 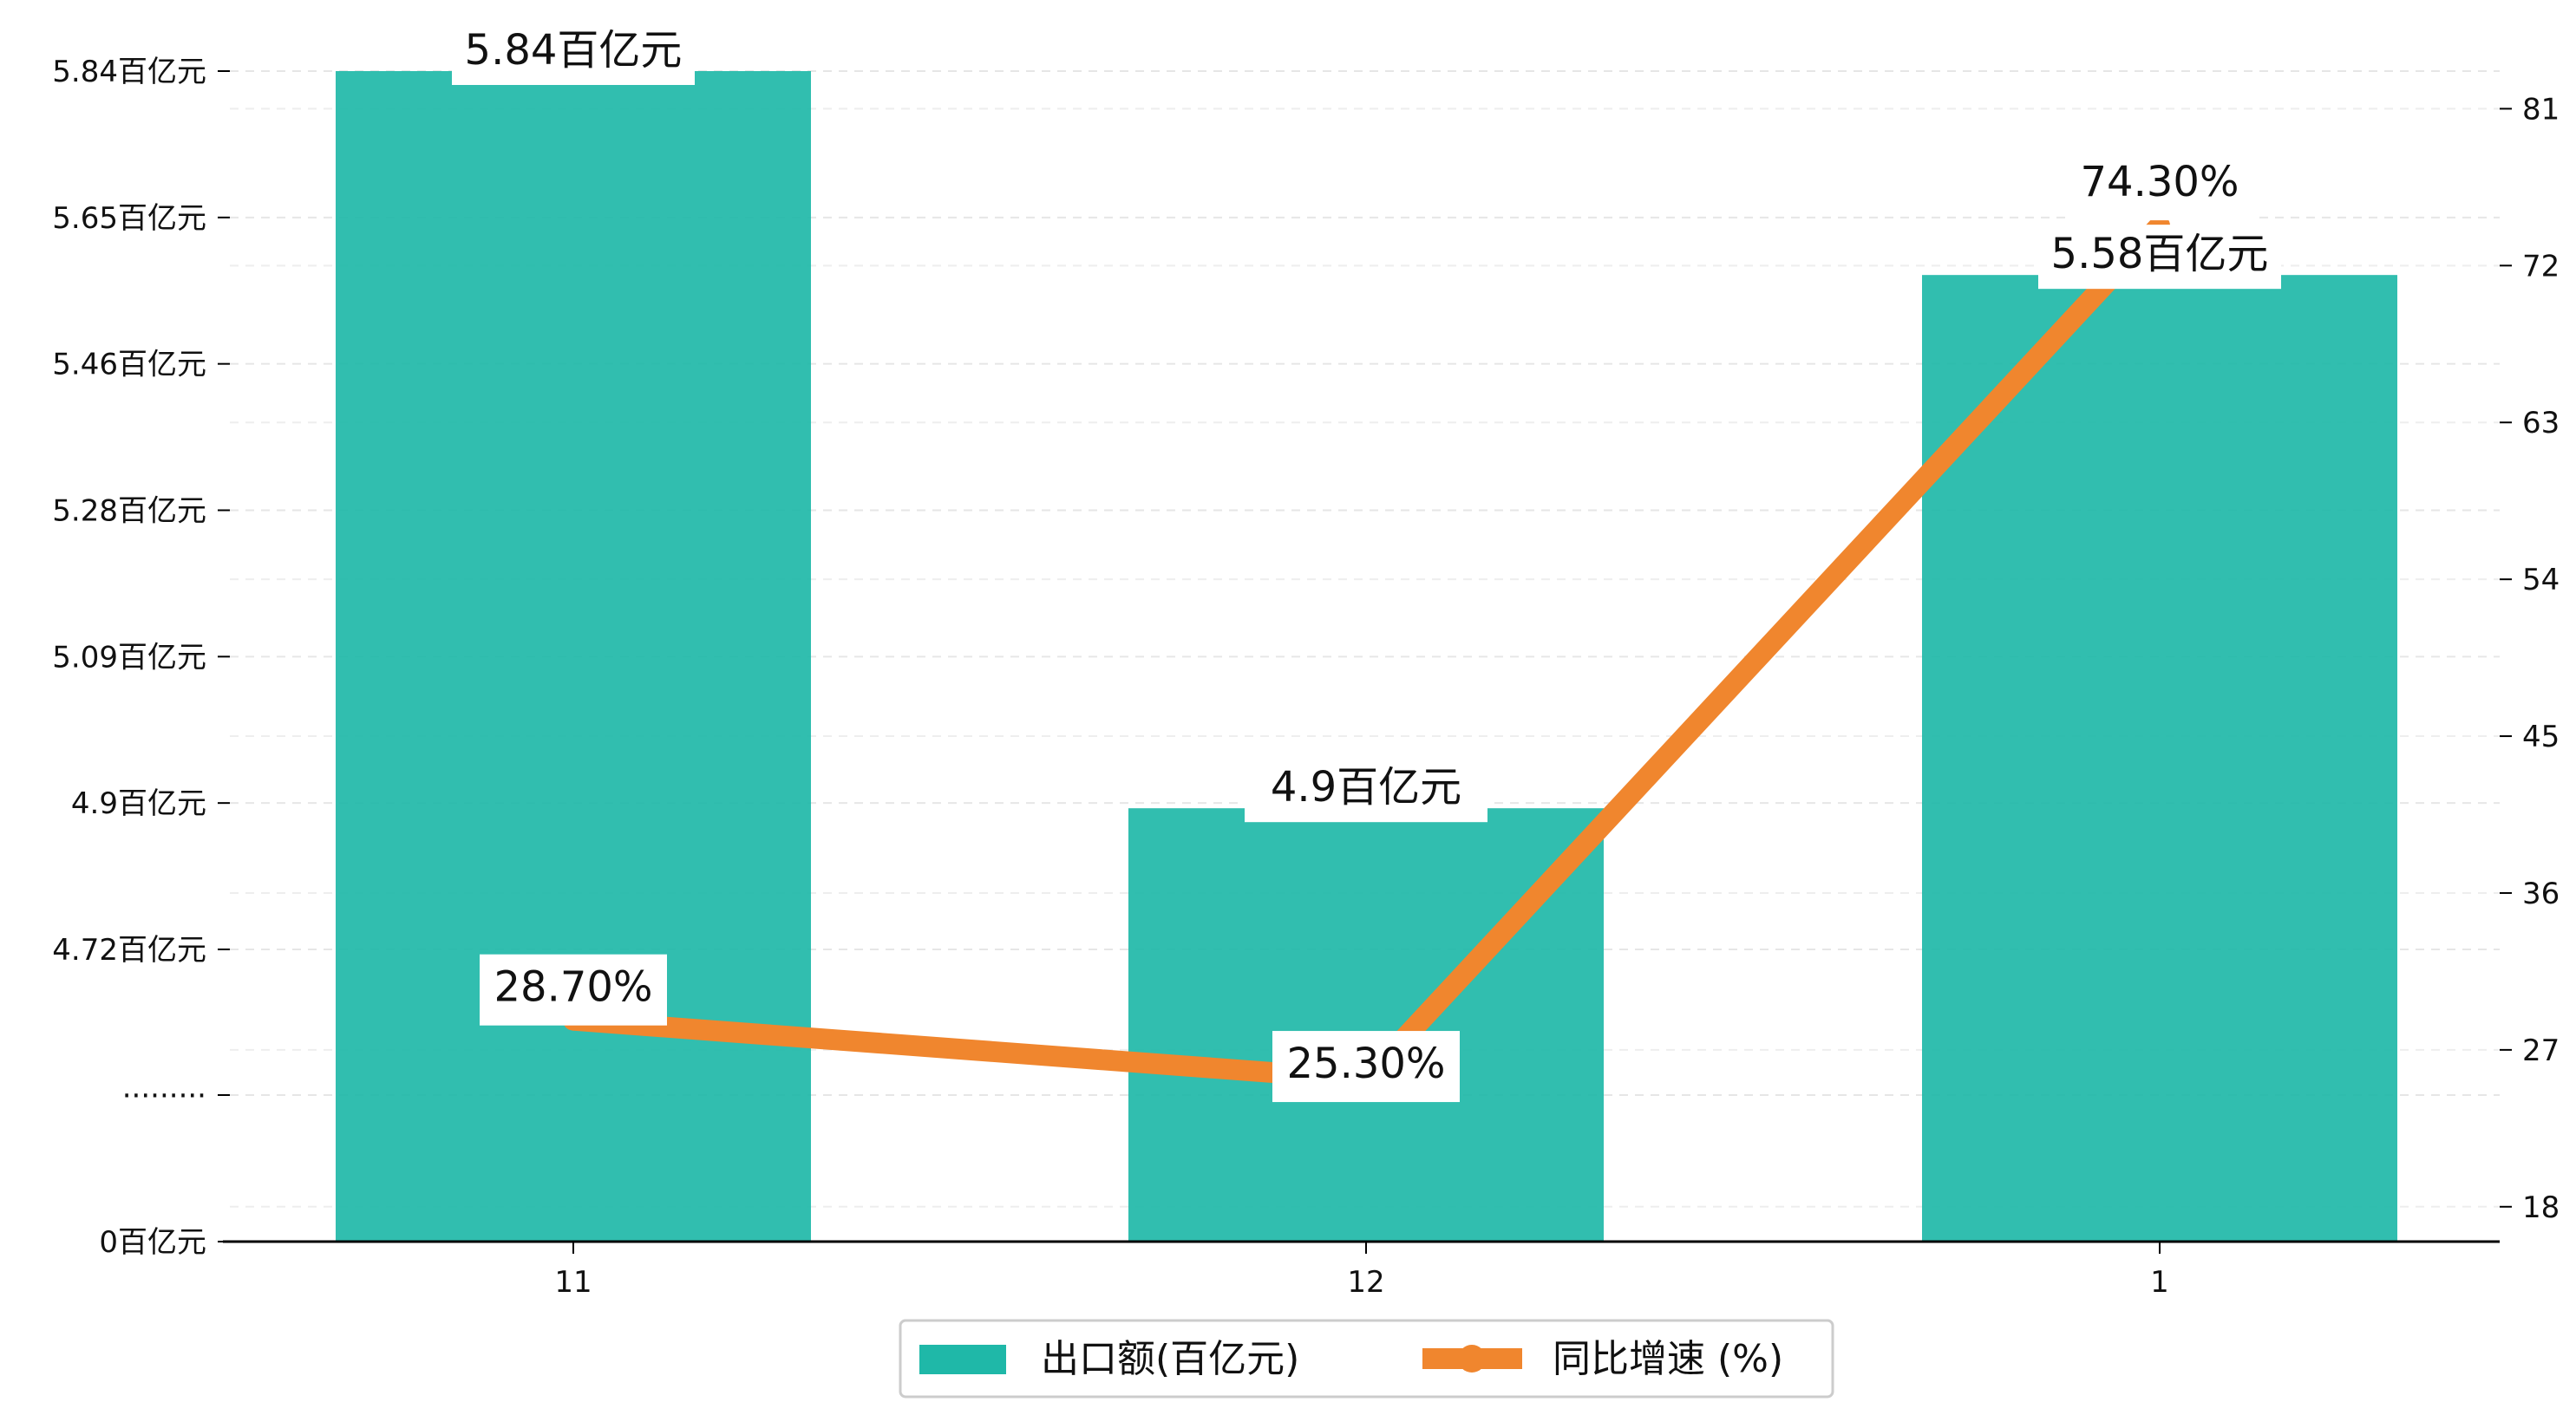 What do you see at coordinates (573, 1282) in the screenshot?
I see `x-tick-label: 11` at bounding box center [573, 1282].